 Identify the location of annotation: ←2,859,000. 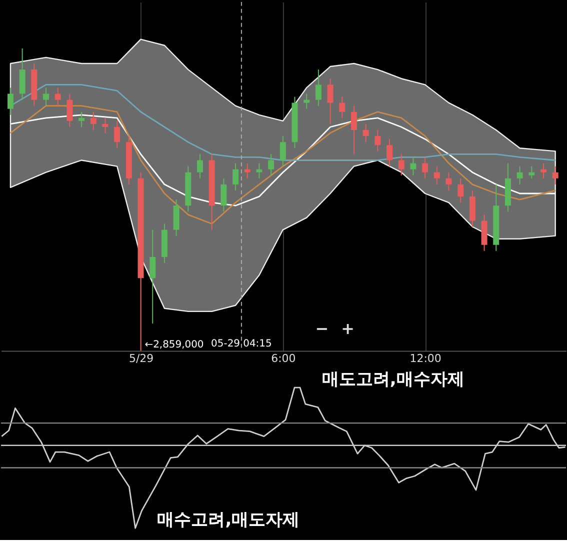
(174, 345).